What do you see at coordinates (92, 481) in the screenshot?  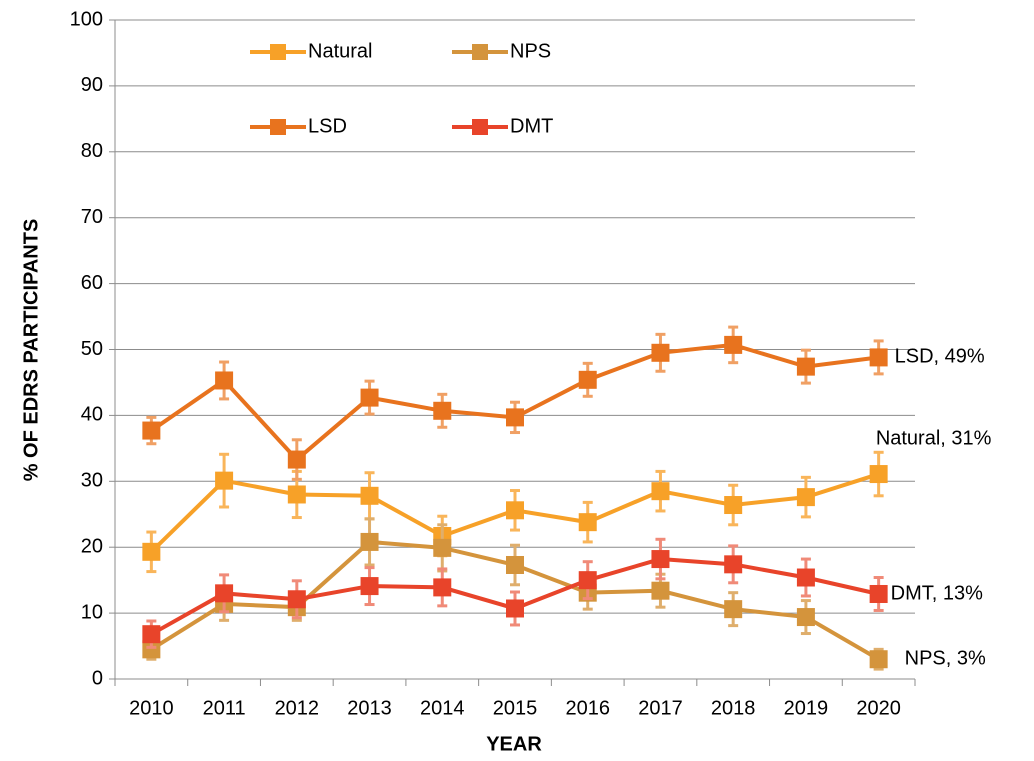 I see `y-tick-label: 30` at bounding box center [92, 481].